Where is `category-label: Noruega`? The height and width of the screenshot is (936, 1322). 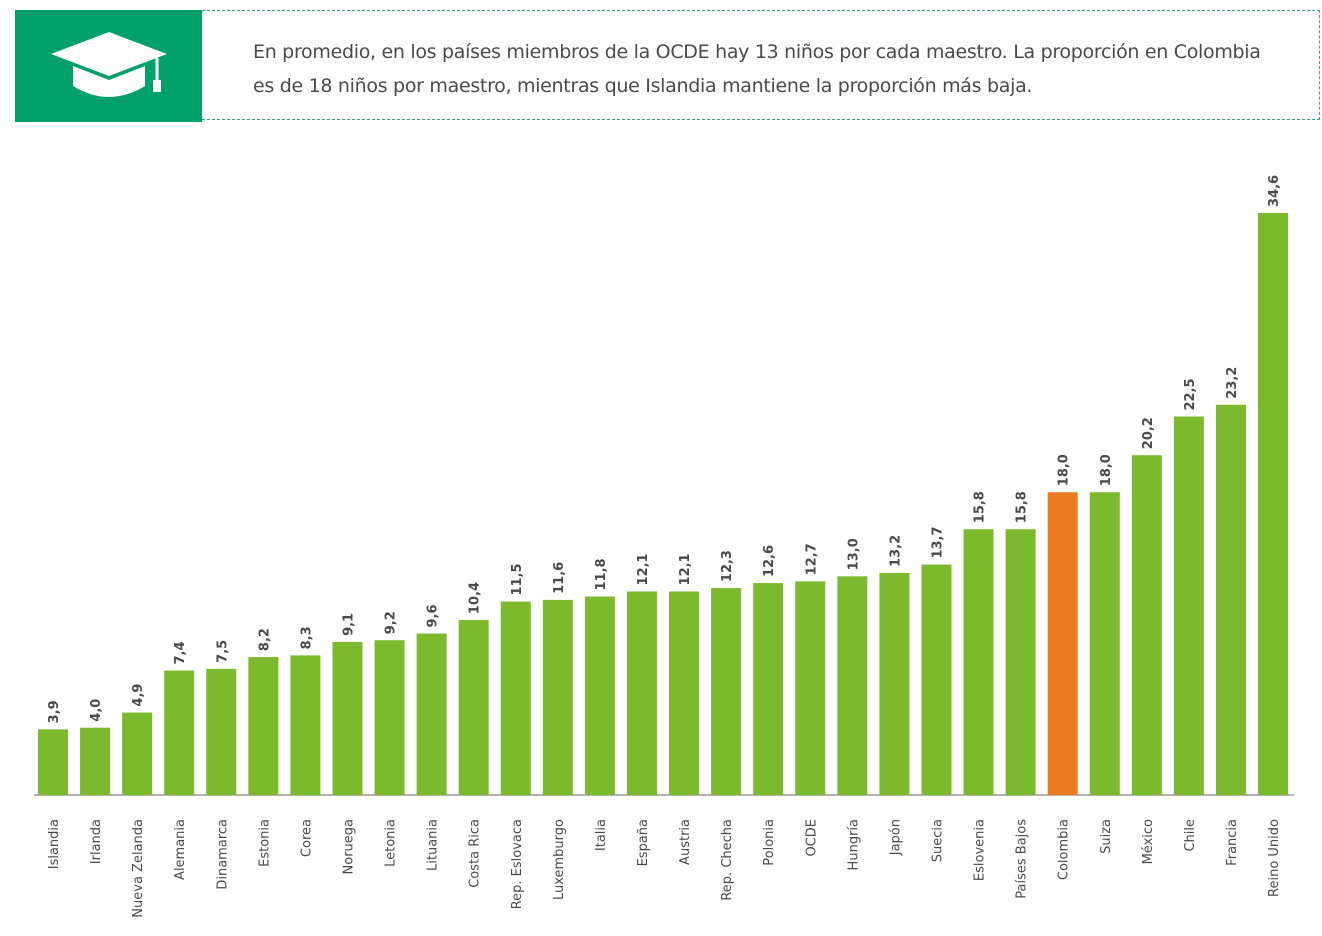 category-label: Noruega is located at coordinates (348, 846).